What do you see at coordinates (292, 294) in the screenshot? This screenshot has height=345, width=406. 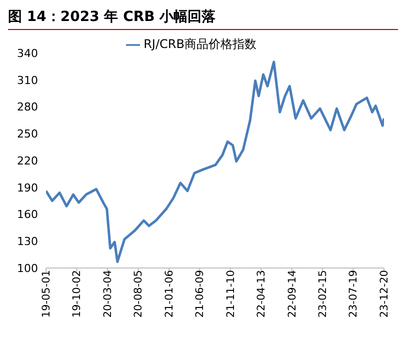 I see `x-tick-label: 22-09-14` at bounding box center [292, 294].